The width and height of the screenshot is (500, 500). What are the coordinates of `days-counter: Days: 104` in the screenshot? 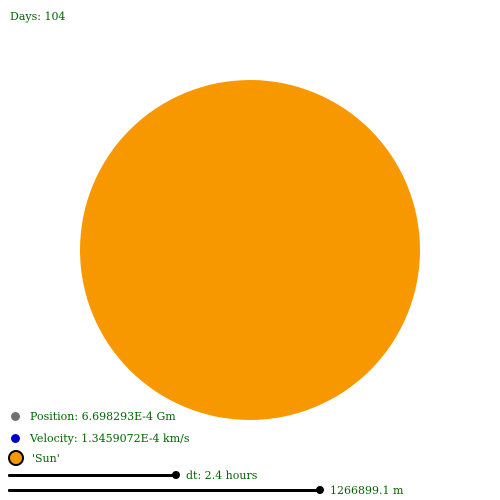 It's located at (38, 16).